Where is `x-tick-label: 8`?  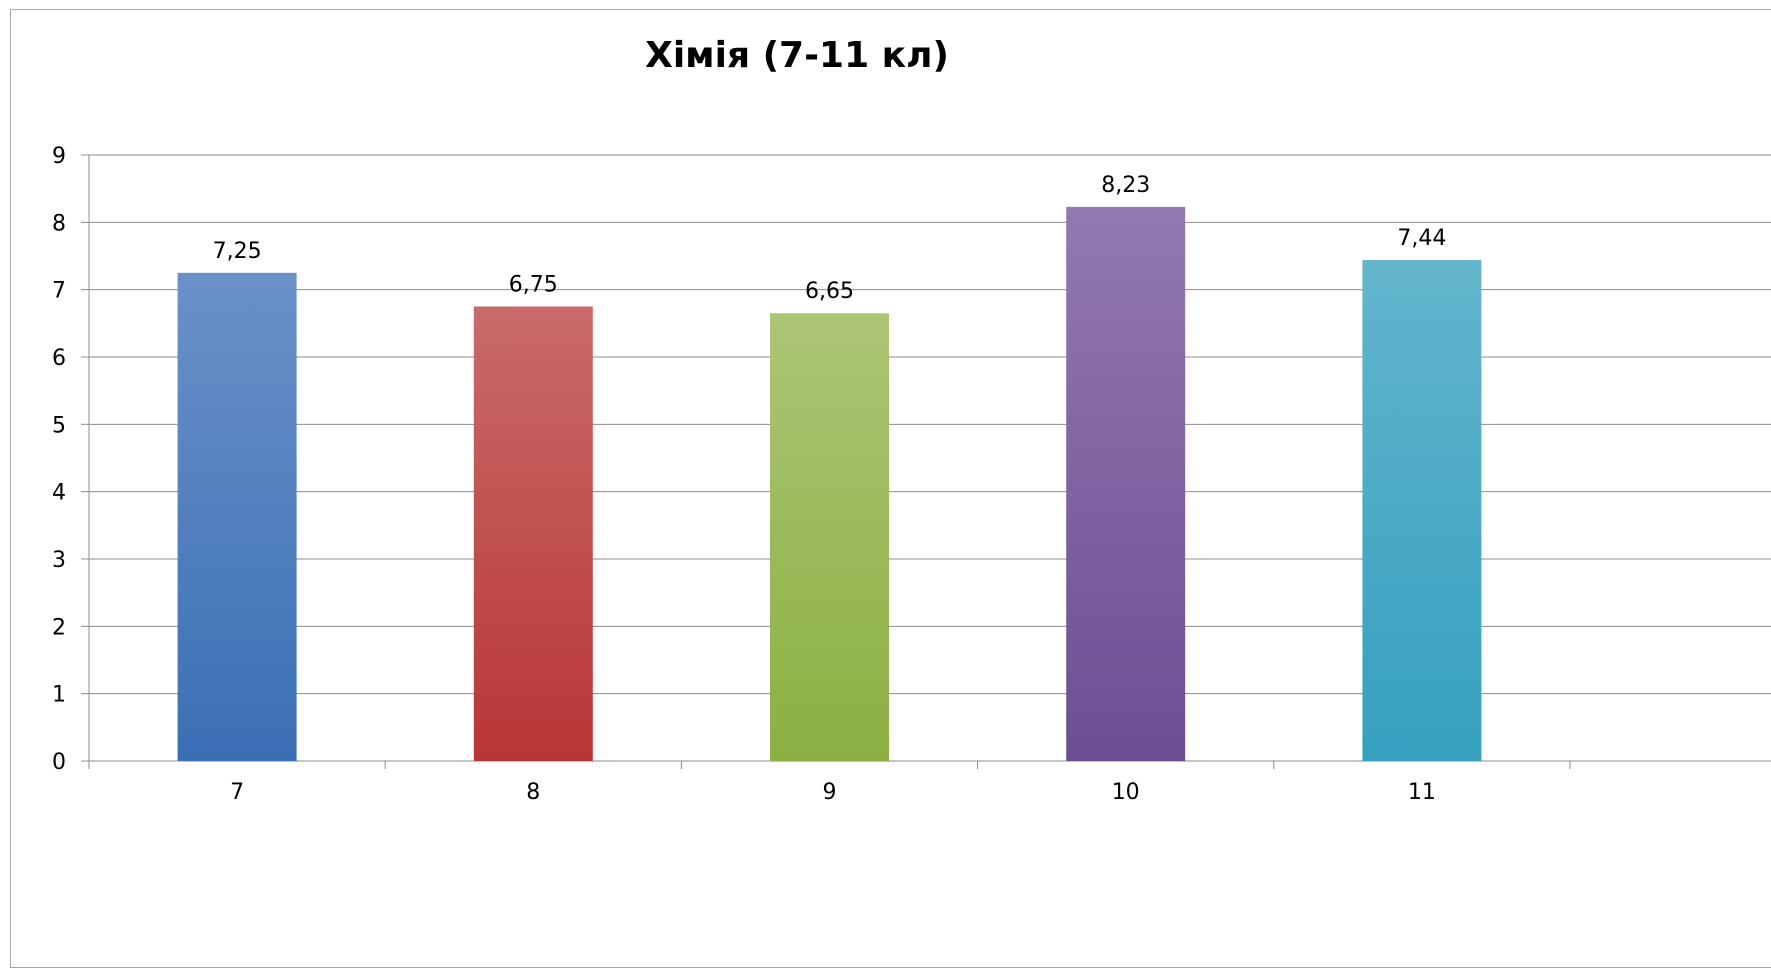 x-tick-label: 8 is located at coordinates (533, 792).